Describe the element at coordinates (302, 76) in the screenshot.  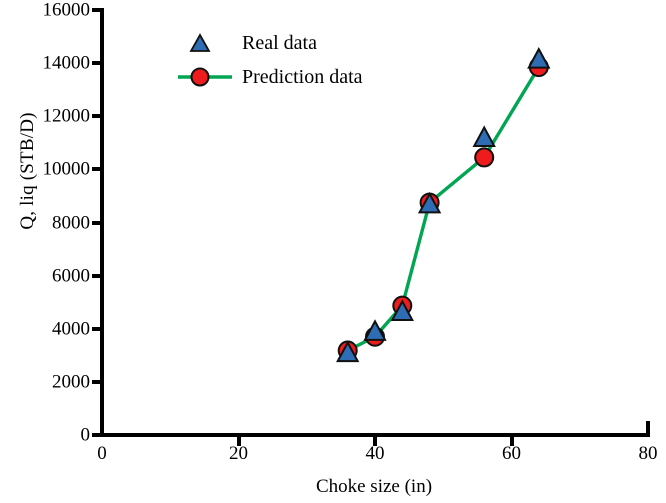
I see `legend-label-prediction-data: Prediction data` at that location.